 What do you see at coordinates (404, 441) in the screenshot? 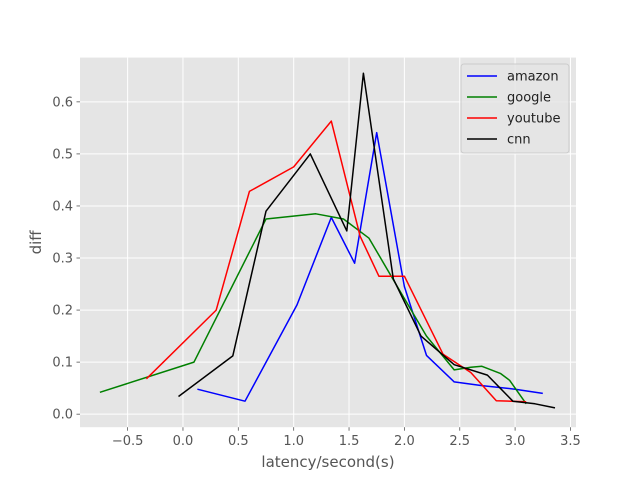
I see `x-tick-label: 2.0` at bounding box center [404, 441].